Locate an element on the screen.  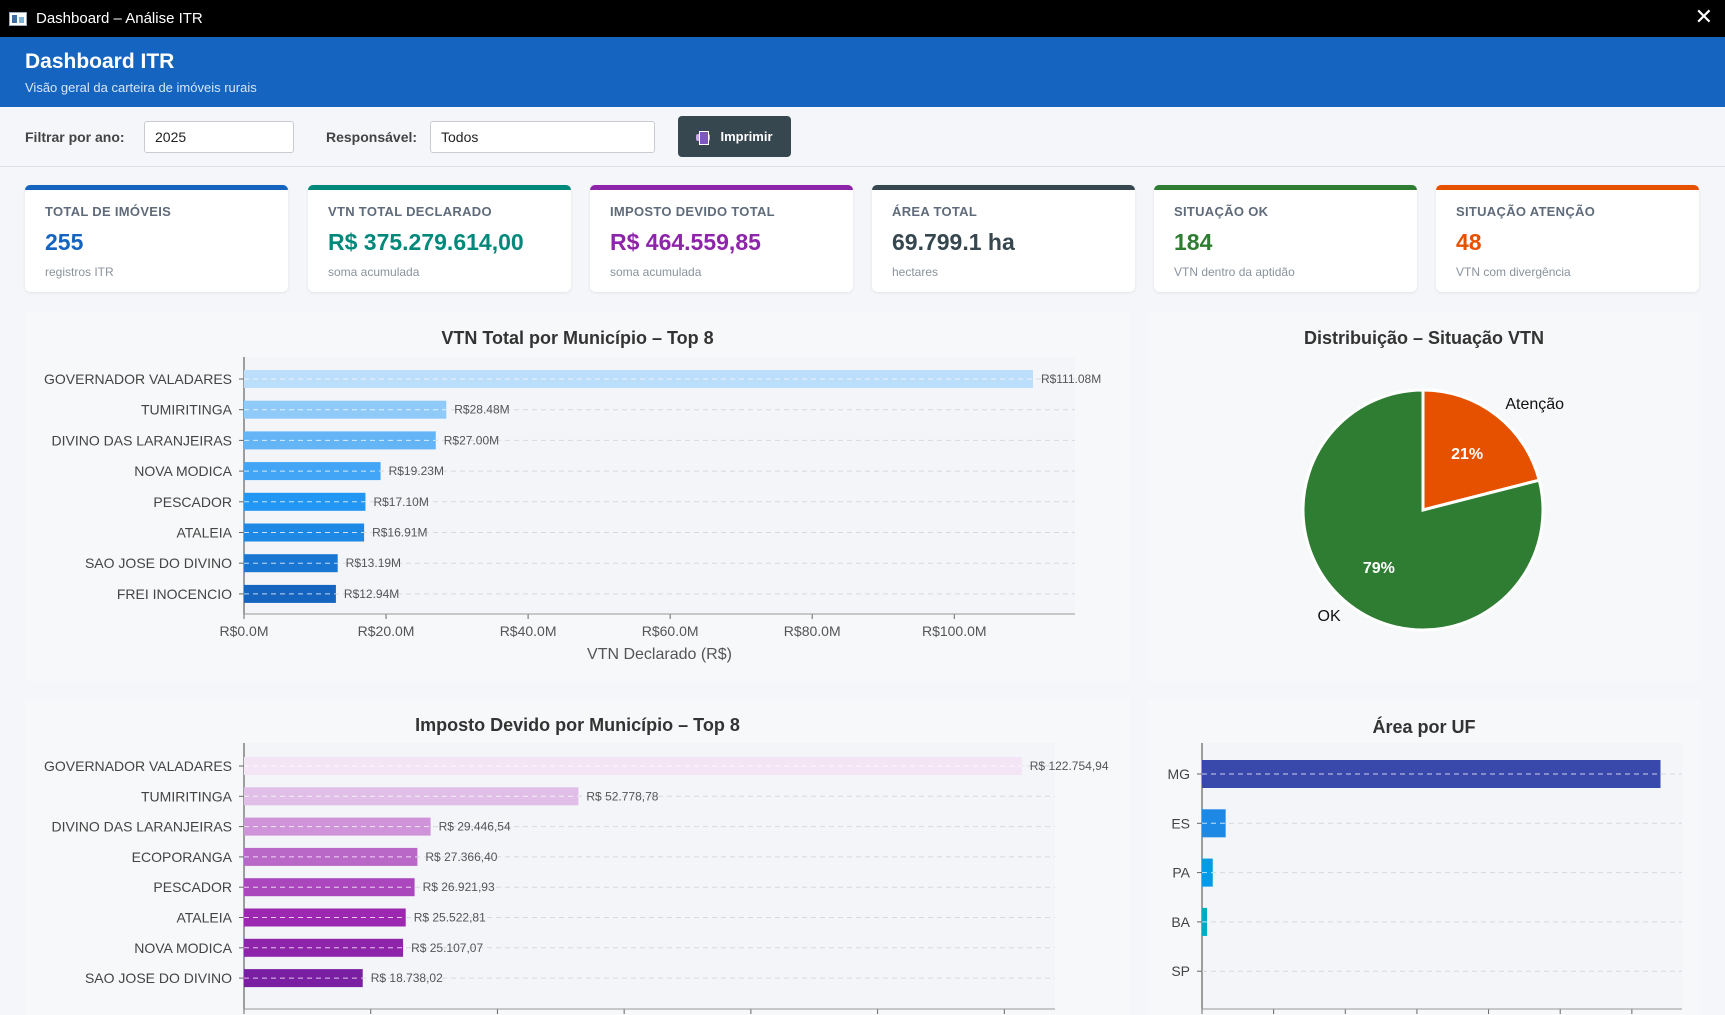
year-filter-input: 2025 is located at coordinates (219, 137).